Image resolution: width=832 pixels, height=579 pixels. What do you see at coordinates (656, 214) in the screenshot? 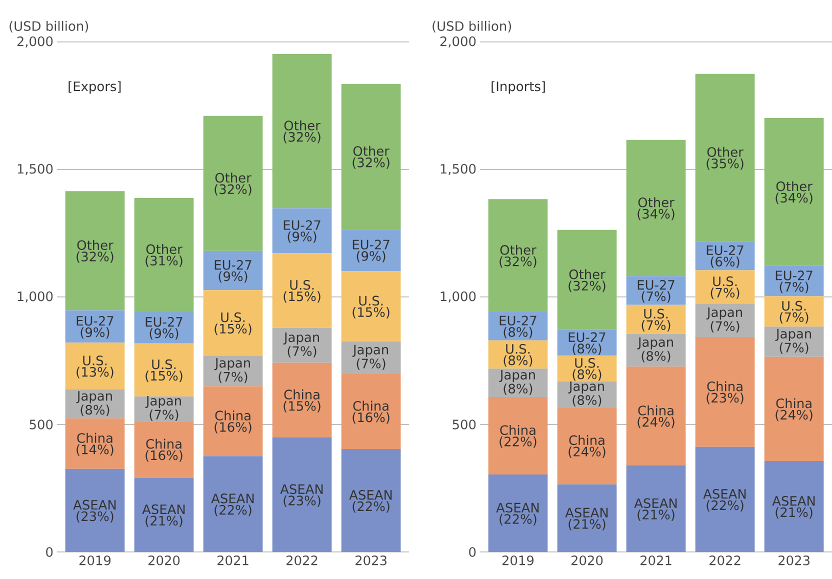
I see `annotation: (34%)` at bounding box center [656, 214].